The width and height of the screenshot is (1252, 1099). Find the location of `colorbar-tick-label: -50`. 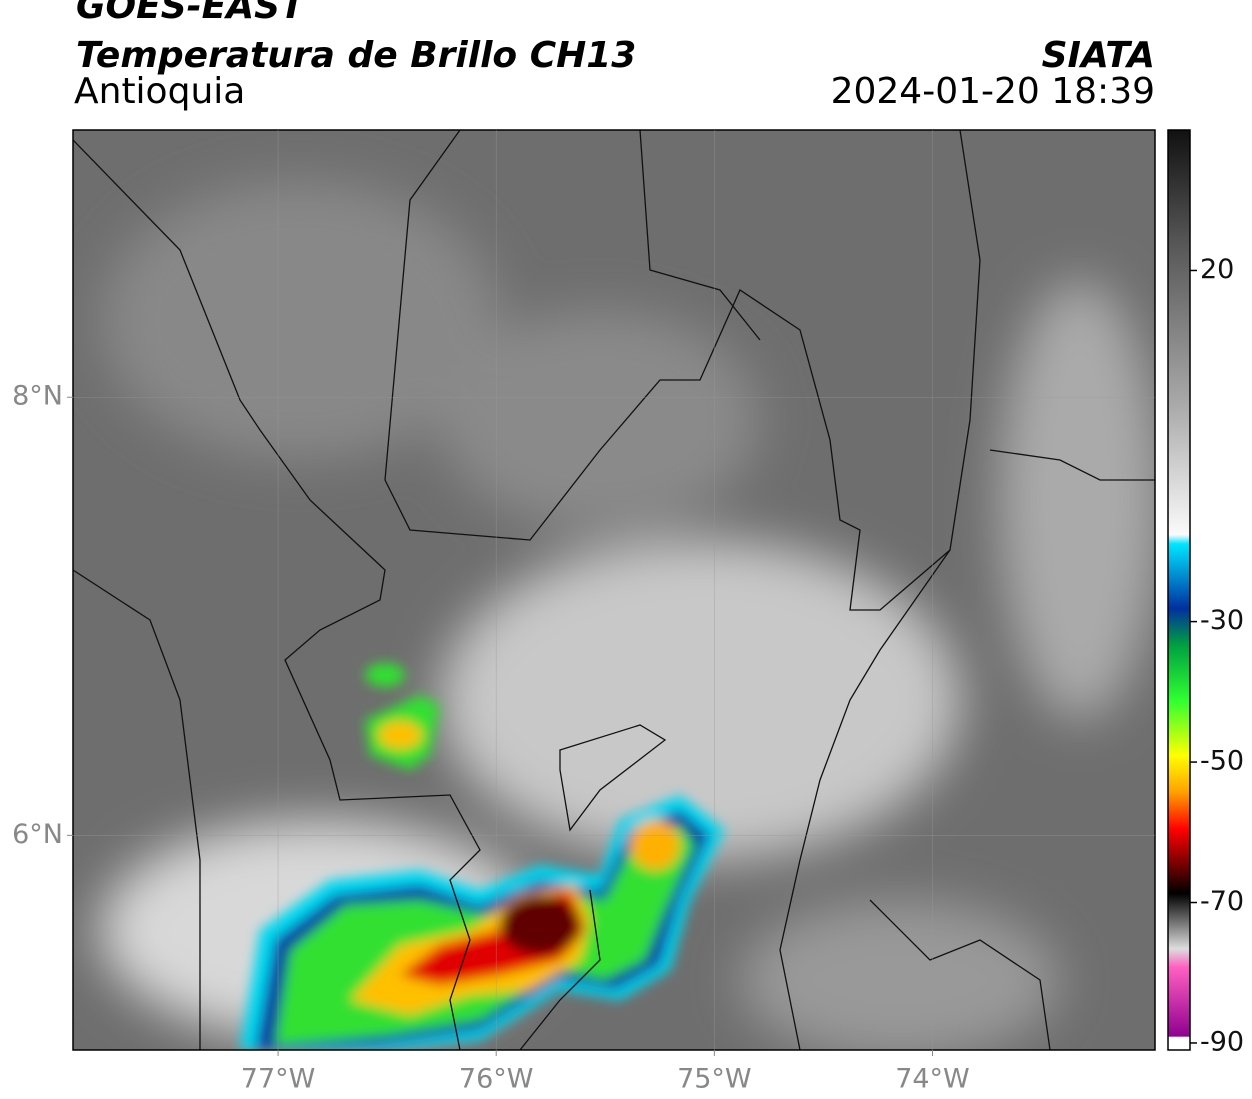

colorbar-tick-label: -50 is located at coordinates (1222, 761).